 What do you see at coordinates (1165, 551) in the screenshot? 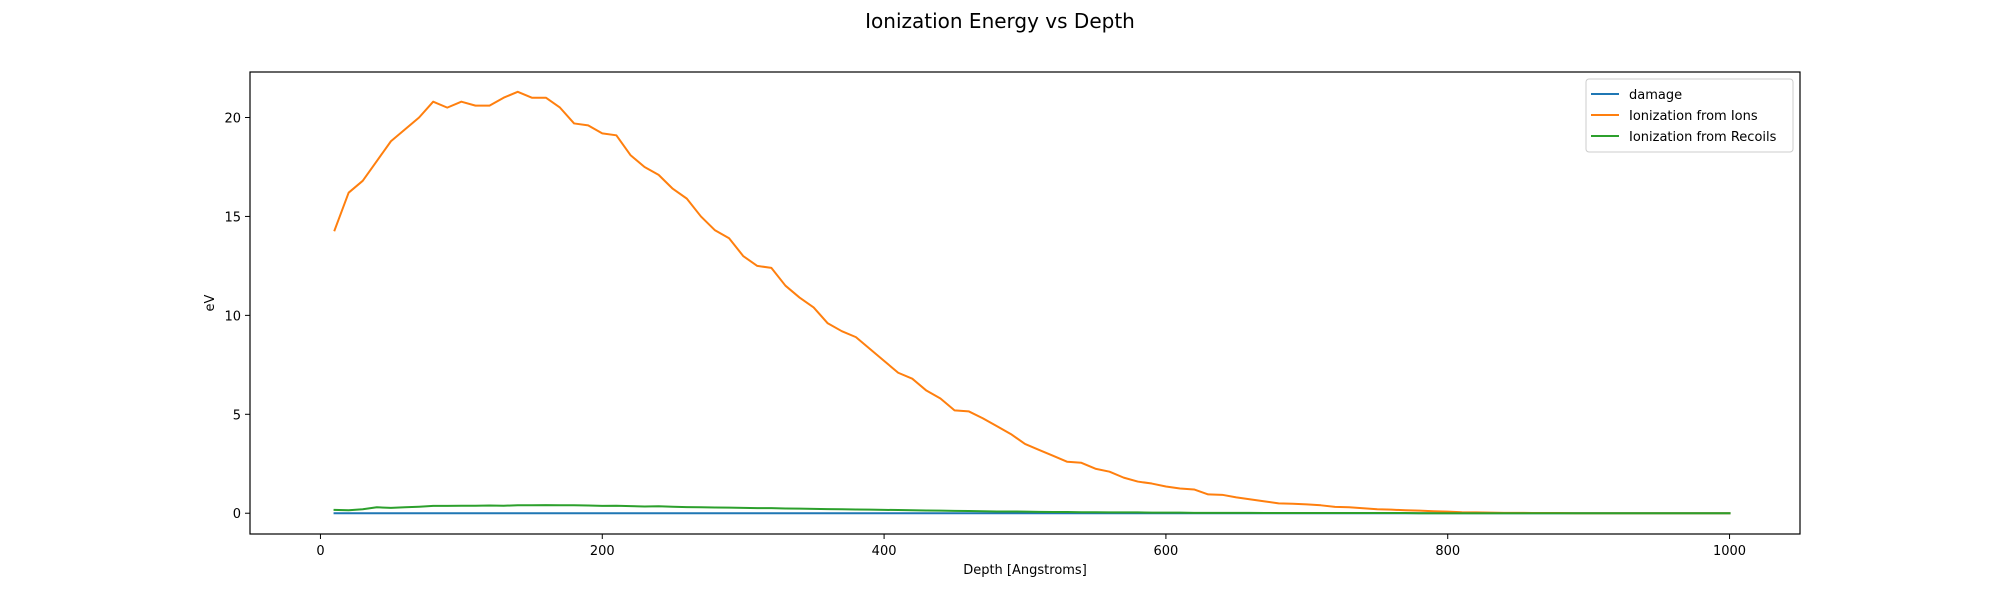
I see `x-tick-label: 600` at bounding box center [1165, 551].